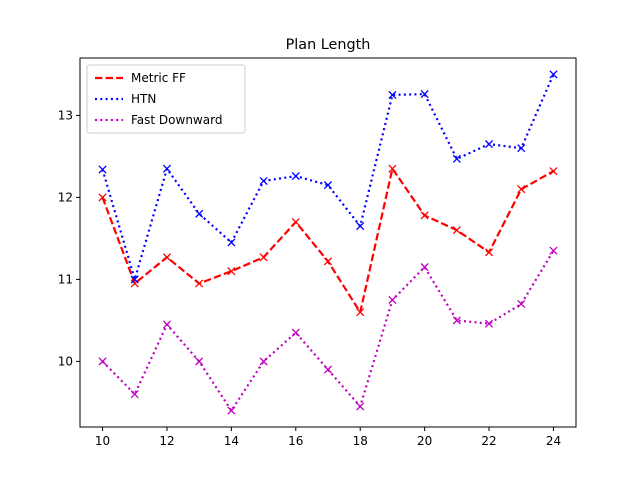 This screenshot has height=480, width=640. Describe the element at coordinates (328, 45) in the screenshot. I see `chart-title: Plan Length` at that location.